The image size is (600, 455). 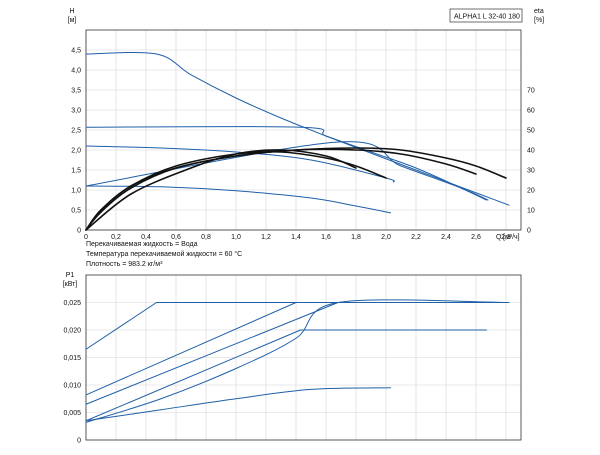 I want to click on p1-tick-label: 0,015, so click(x=72, y=358).